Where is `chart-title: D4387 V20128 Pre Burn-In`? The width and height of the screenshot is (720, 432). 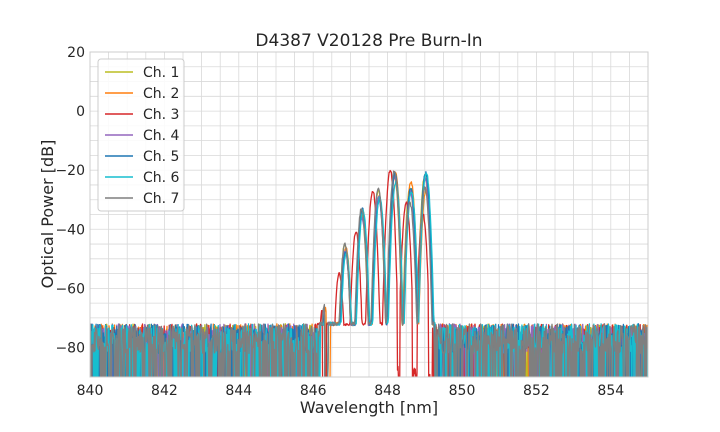 chart-title: D4387 V20128 Pre Burn-In is located at coordinates (368, 41).